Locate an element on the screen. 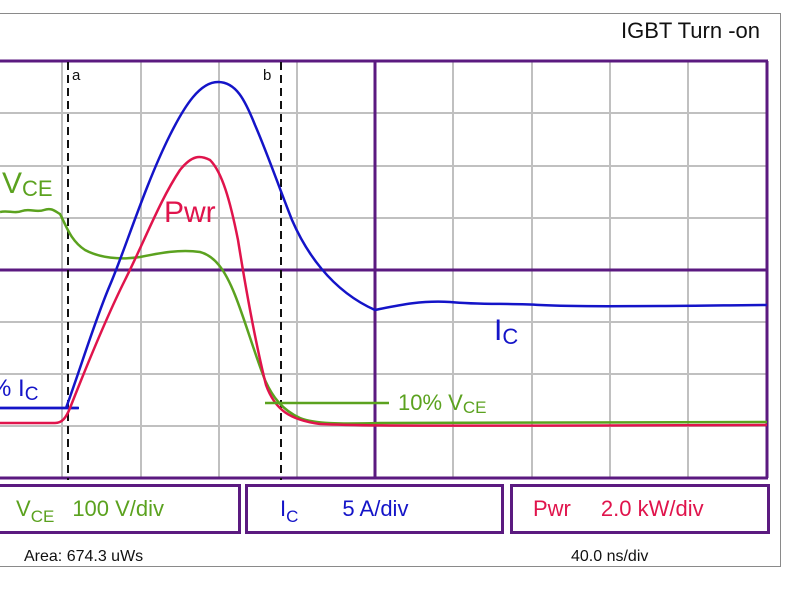 The height and width of the screenshot is (600, 800). vce-trace-label: VCE is located at coordinates (27, 184).